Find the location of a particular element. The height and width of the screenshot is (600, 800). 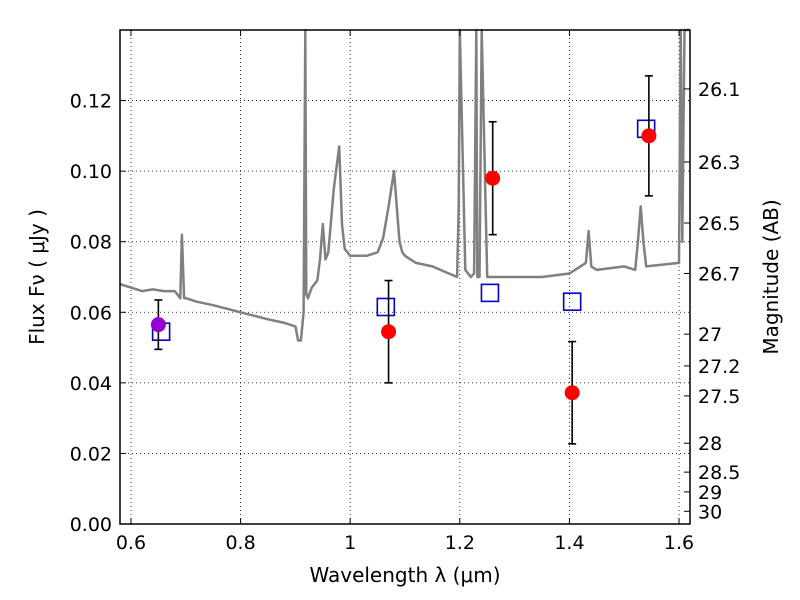

y-tick-label: 0.12 is located at coordinates (91, 102).